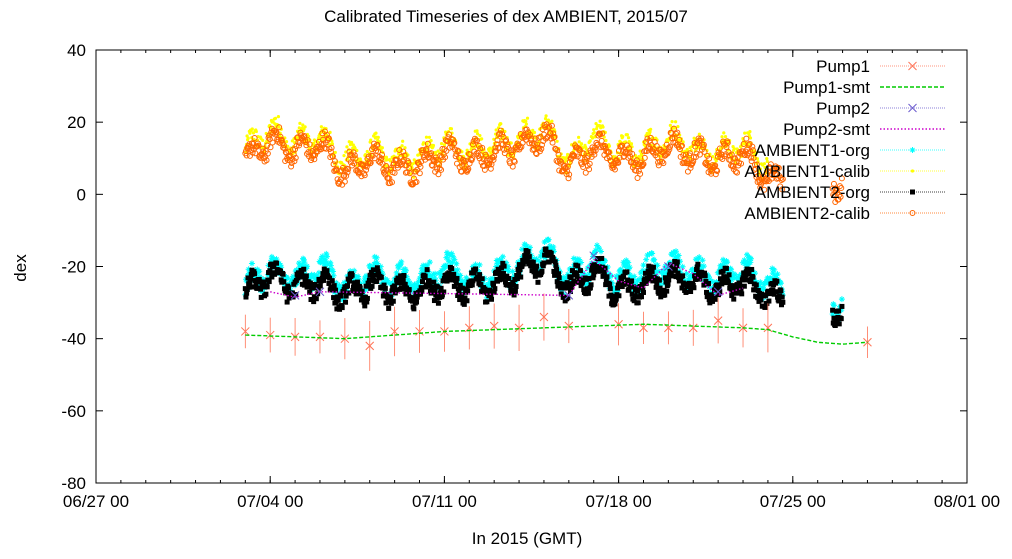 This screenshot has height=559, width=1012. What do you see at coordinates (73, 339) in the screenshot?
I see `y-tick-label: -40` at bounding box center [73, 339].